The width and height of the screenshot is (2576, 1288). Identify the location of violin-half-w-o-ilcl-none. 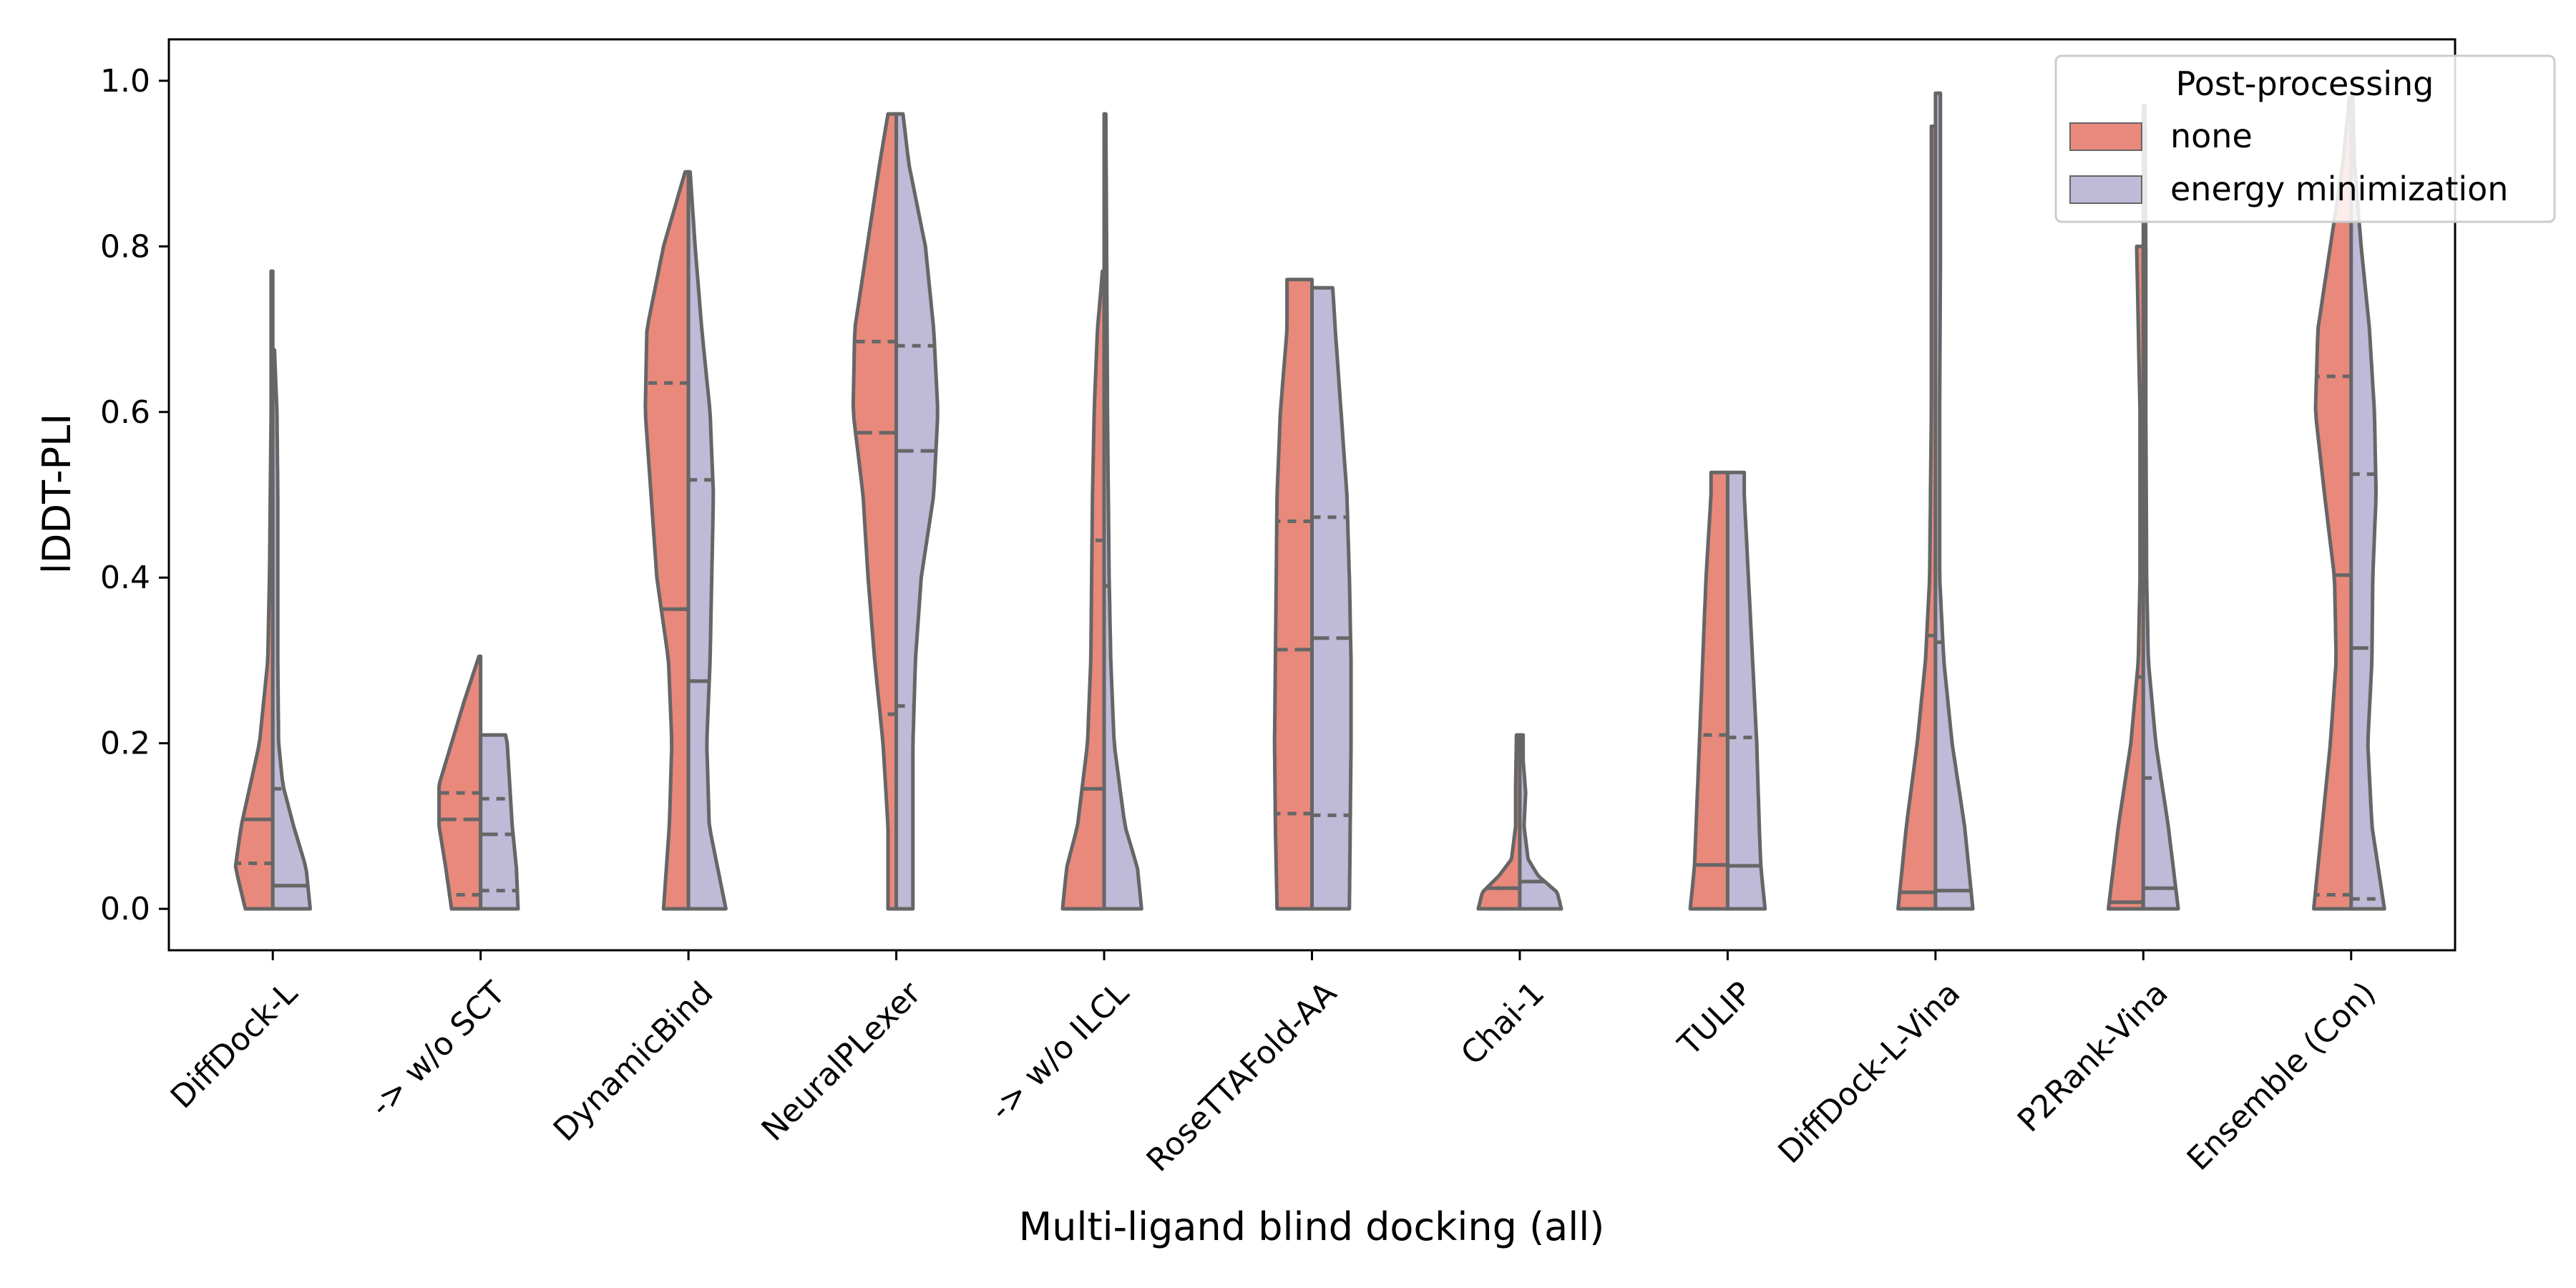
(1083, 590).